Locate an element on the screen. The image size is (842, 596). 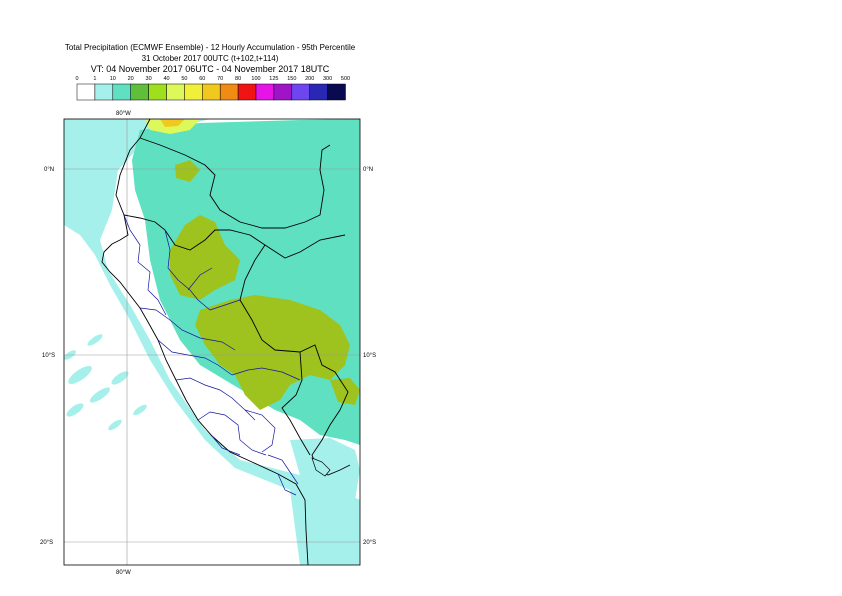
precip-orange-north is located at coordinates (172, 123).